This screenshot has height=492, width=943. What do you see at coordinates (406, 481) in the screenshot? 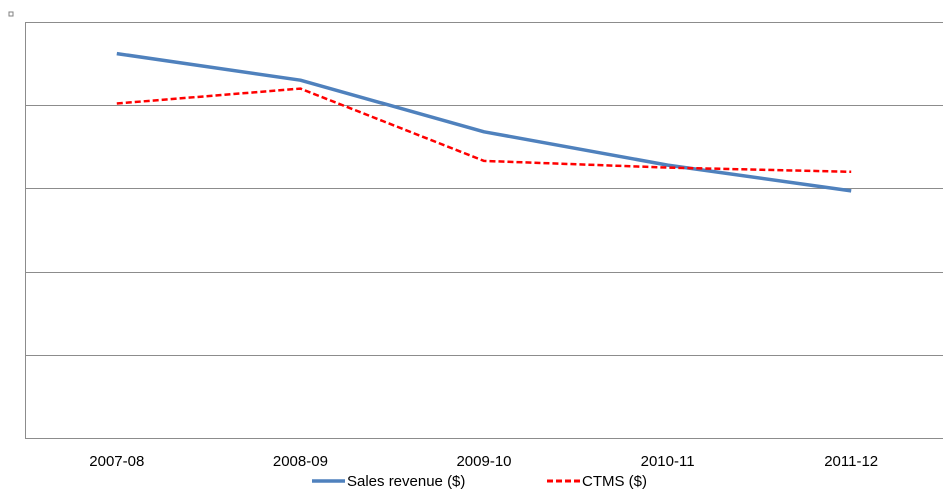
I see `legend-label-sales-revenue: Sales revenue ($)` at bounding box center [406, 481].